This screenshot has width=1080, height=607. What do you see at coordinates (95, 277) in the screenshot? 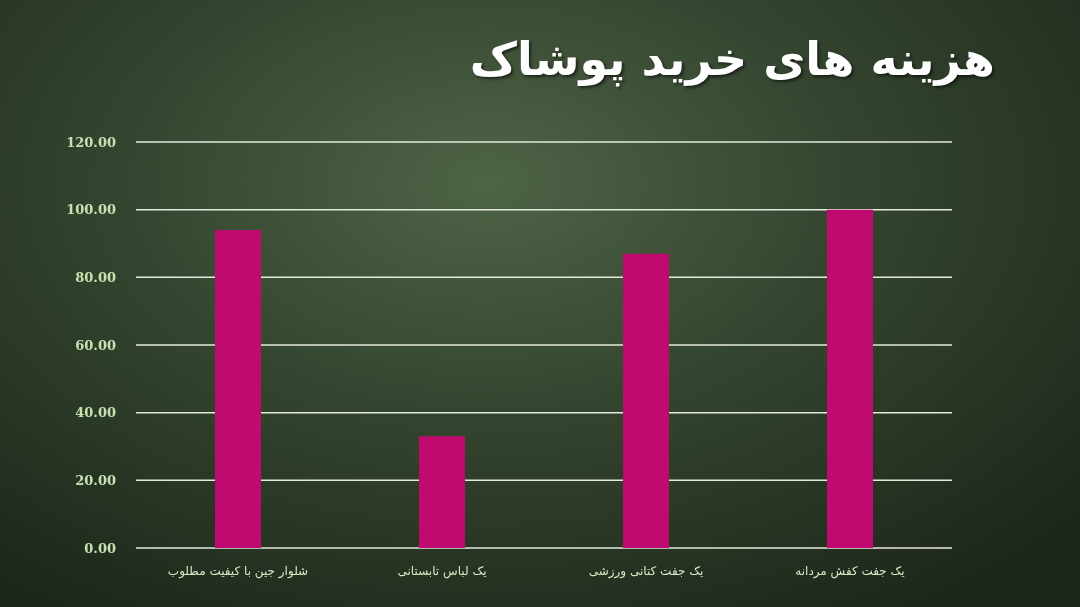
I see `y-tick-label: 80.00` at bounding box center [95, 277].